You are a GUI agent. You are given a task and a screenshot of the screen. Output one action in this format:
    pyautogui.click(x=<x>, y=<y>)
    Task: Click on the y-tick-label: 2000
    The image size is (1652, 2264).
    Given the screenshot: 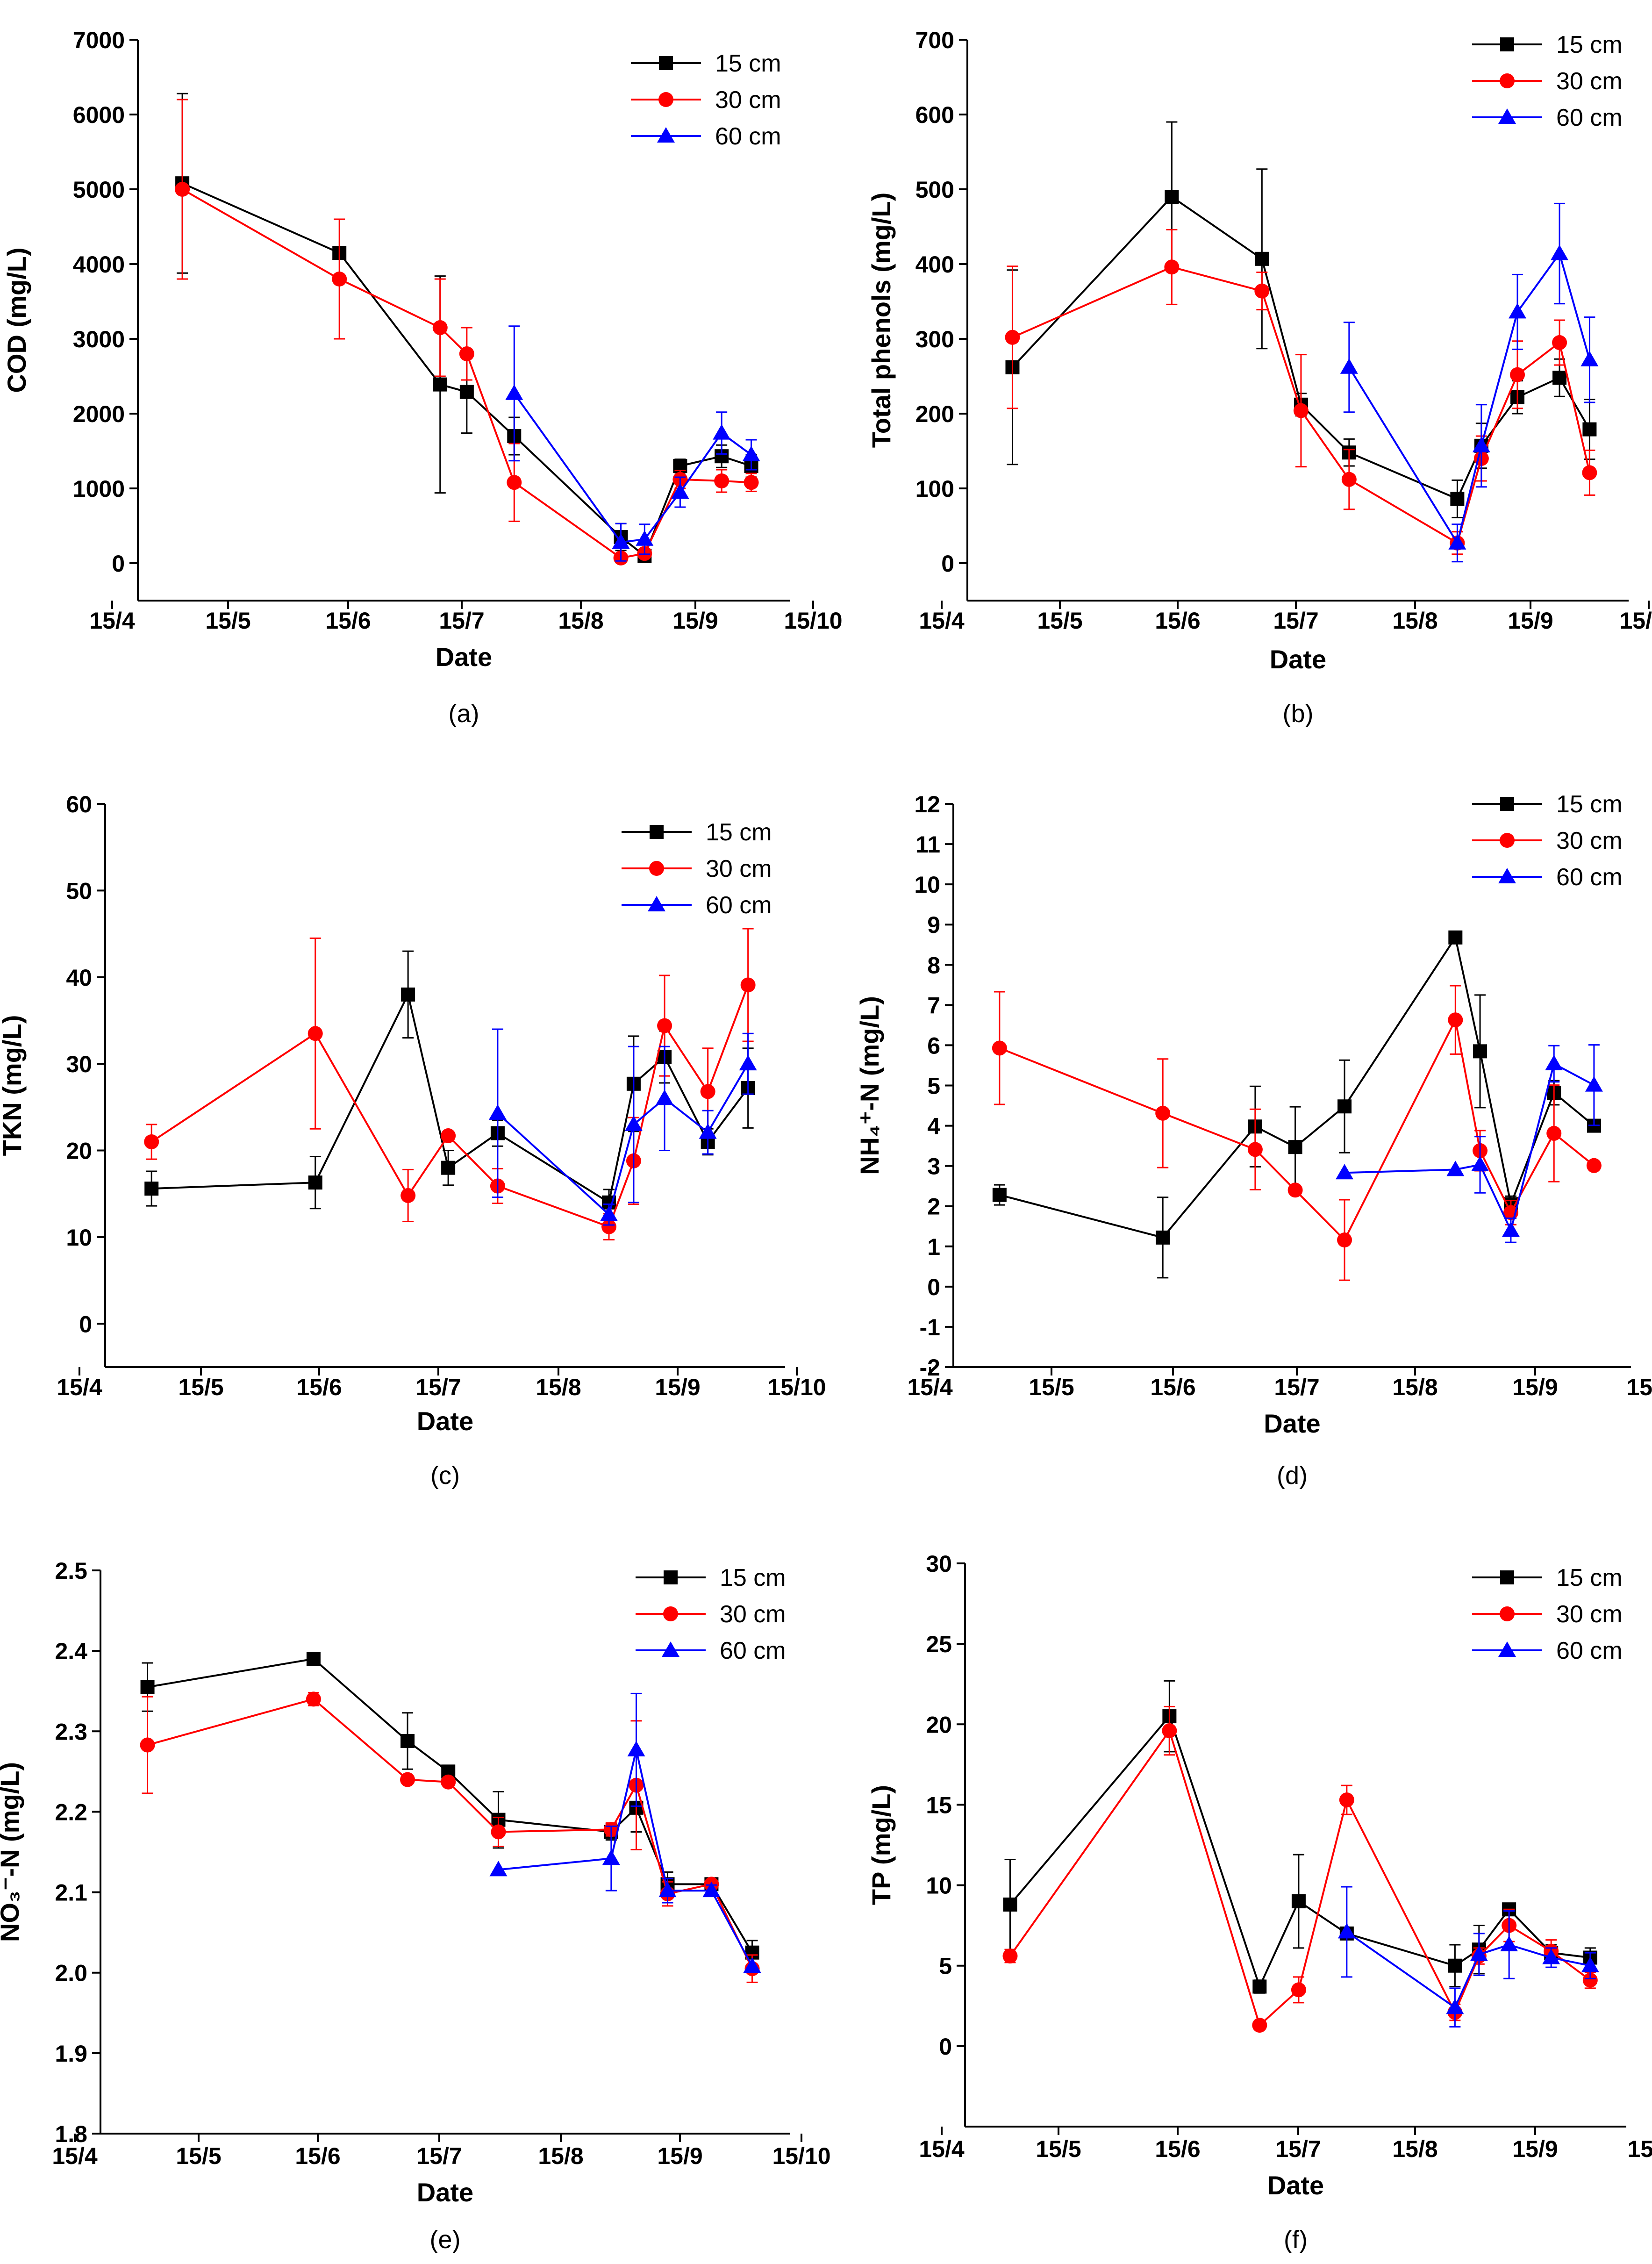 What is the action you would take?
    pyautogui.click(x=99, y=414)
    